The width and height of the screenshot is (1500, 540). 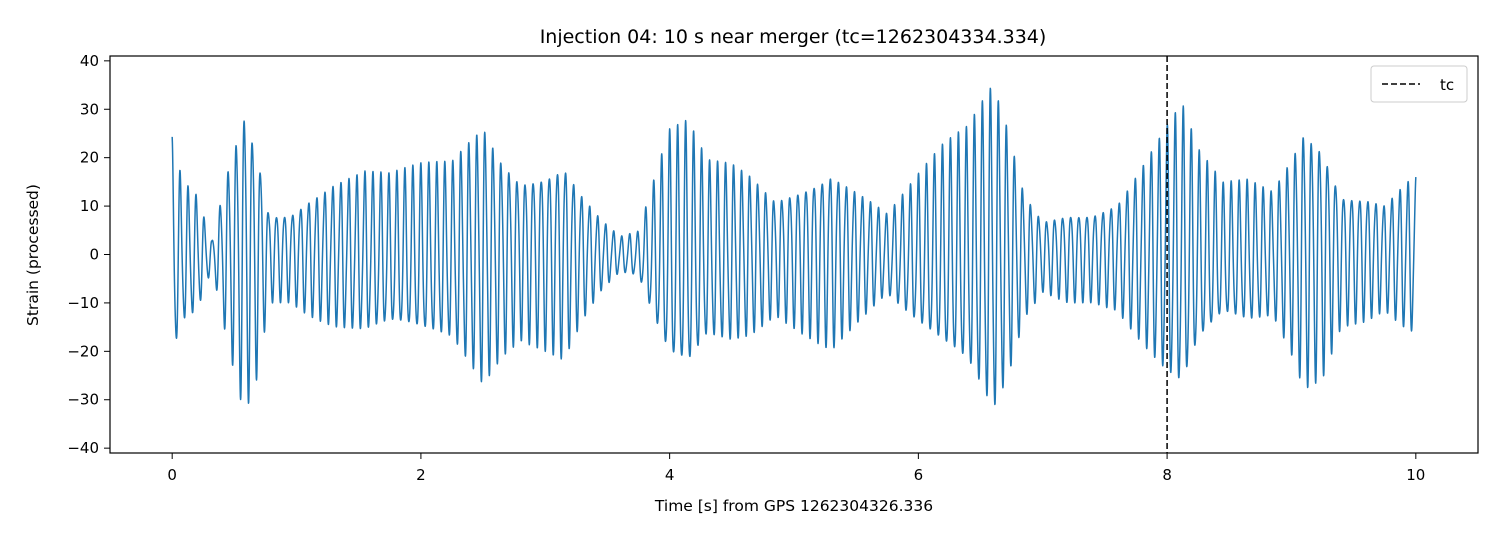 I want to click on x-axis-label: Time [s] from GPS 1262304326.336, so click(x=793, y=506).